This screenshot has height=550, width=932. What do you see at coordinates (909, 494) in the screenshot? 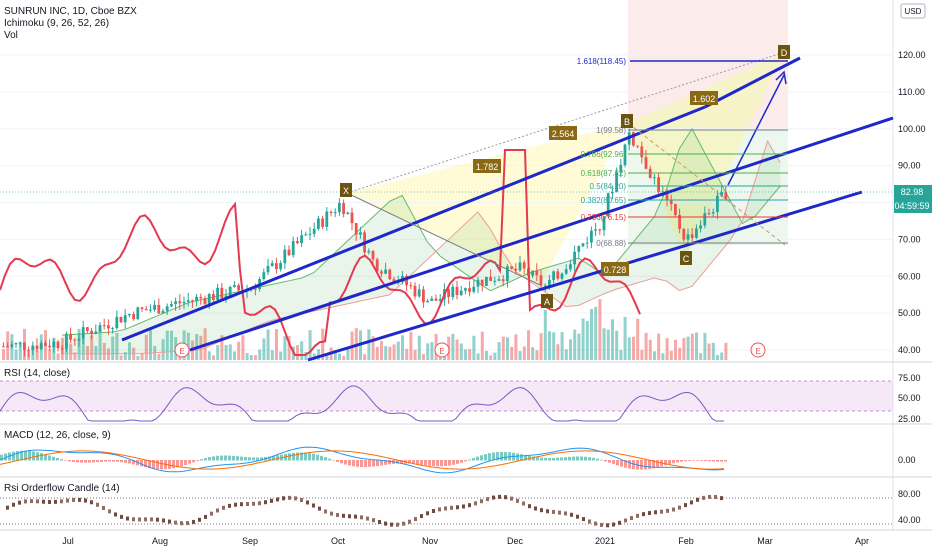
I see `orderflow-tick-80: 80.00` at bounding box center [909, 494].